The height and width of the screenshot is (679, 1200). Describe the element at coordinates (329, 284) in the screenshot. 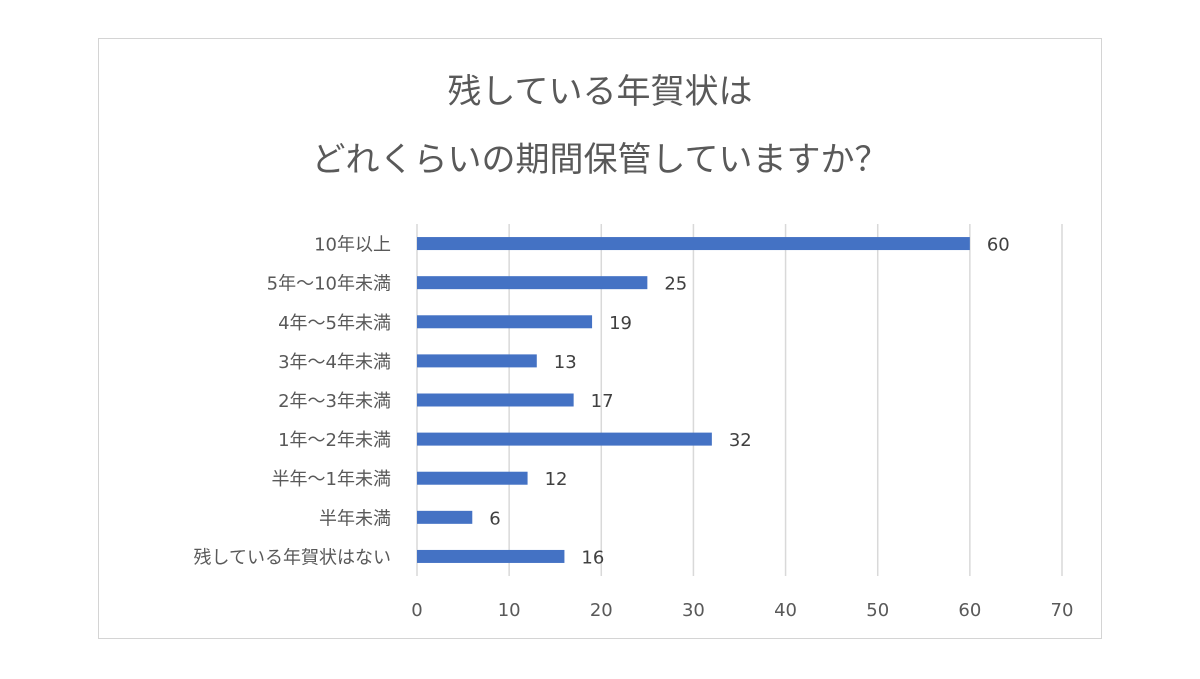

I see `category-label: 5年～10年未満` at that location.